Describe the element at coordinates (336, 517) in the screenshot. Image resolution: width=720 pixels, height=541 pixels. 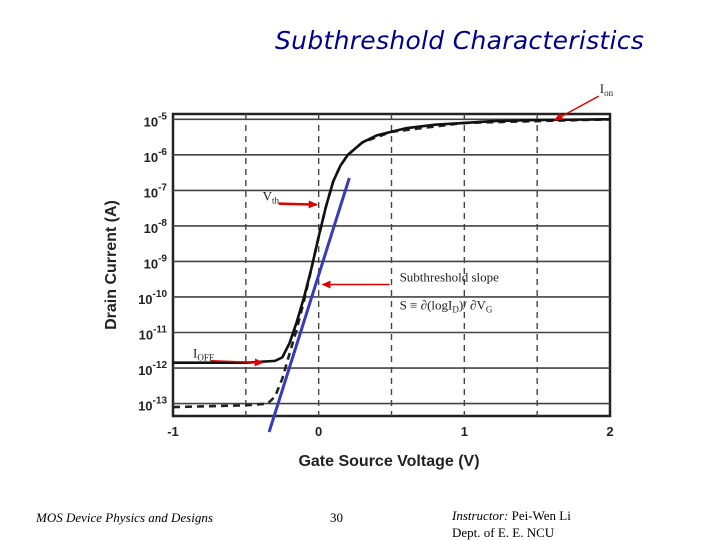
I see `page-number: 30` at that location.